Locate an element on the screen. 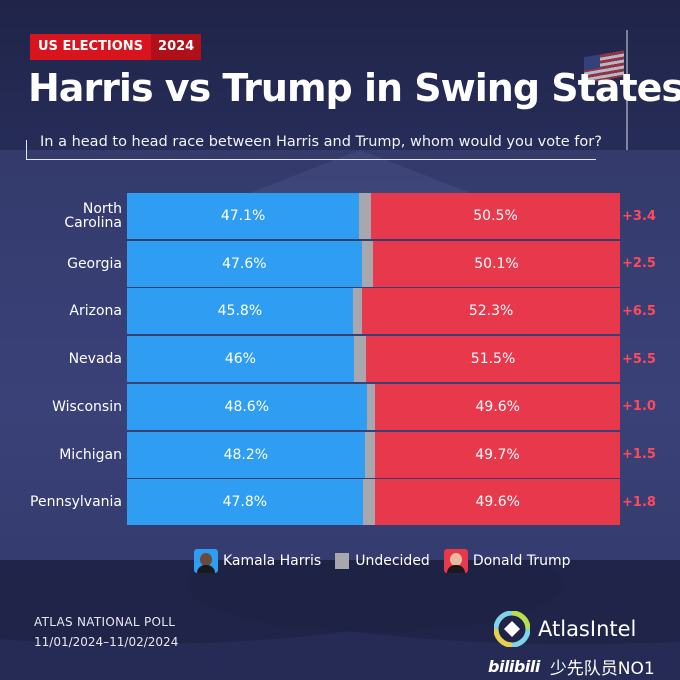 The width and height of the screenshot is (680, 680). bar-harris: 47.6% is located at coordinates (244, 263).